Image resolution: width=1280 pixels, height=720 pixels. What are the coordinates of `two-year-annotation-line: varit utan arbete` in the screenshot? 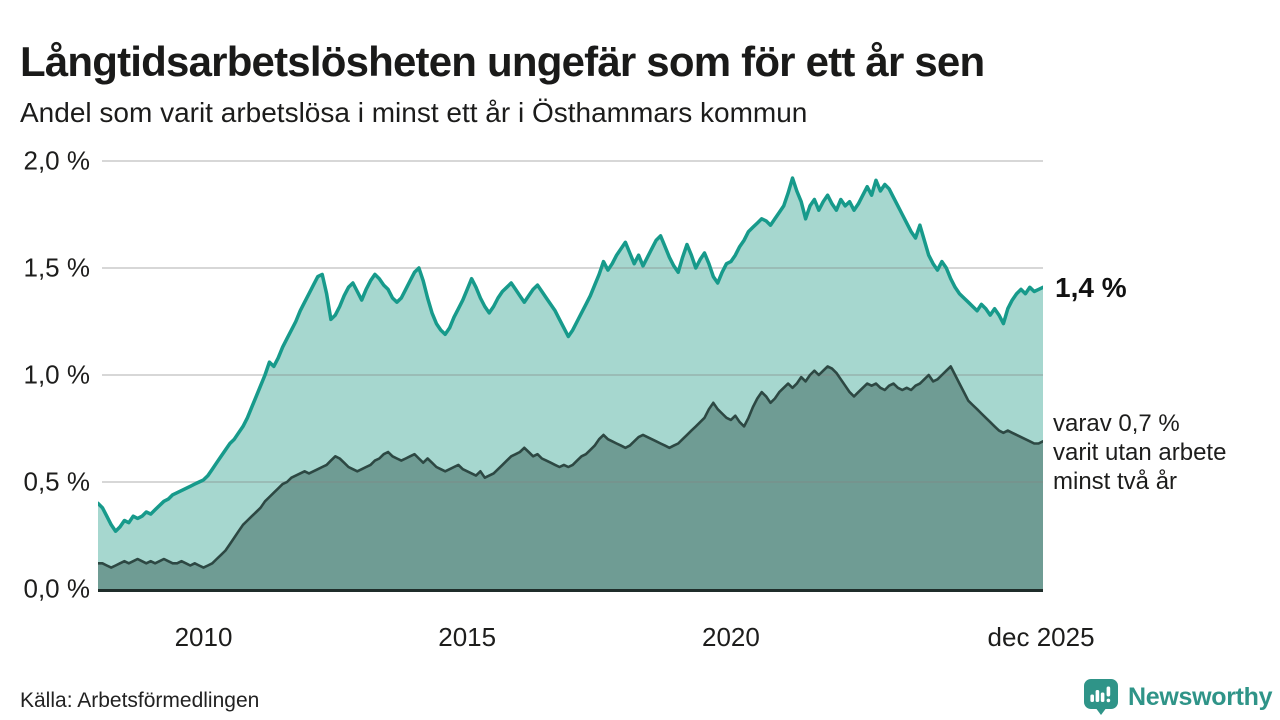 It's located at (1140, 452).